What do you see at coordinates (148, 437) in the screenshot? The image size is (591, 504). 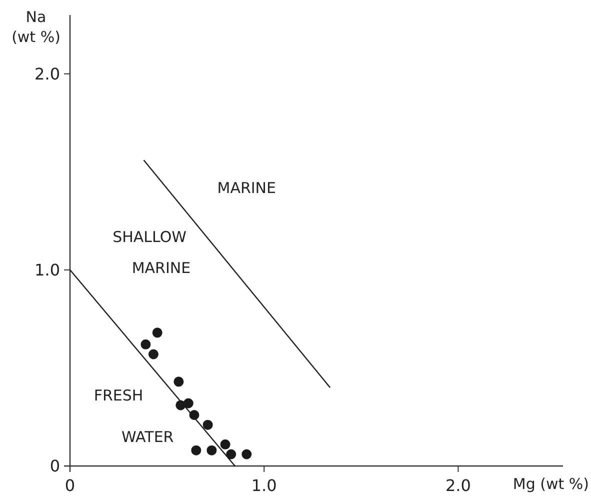 I see `annotation: WATER` at bounding box center [148, 437].